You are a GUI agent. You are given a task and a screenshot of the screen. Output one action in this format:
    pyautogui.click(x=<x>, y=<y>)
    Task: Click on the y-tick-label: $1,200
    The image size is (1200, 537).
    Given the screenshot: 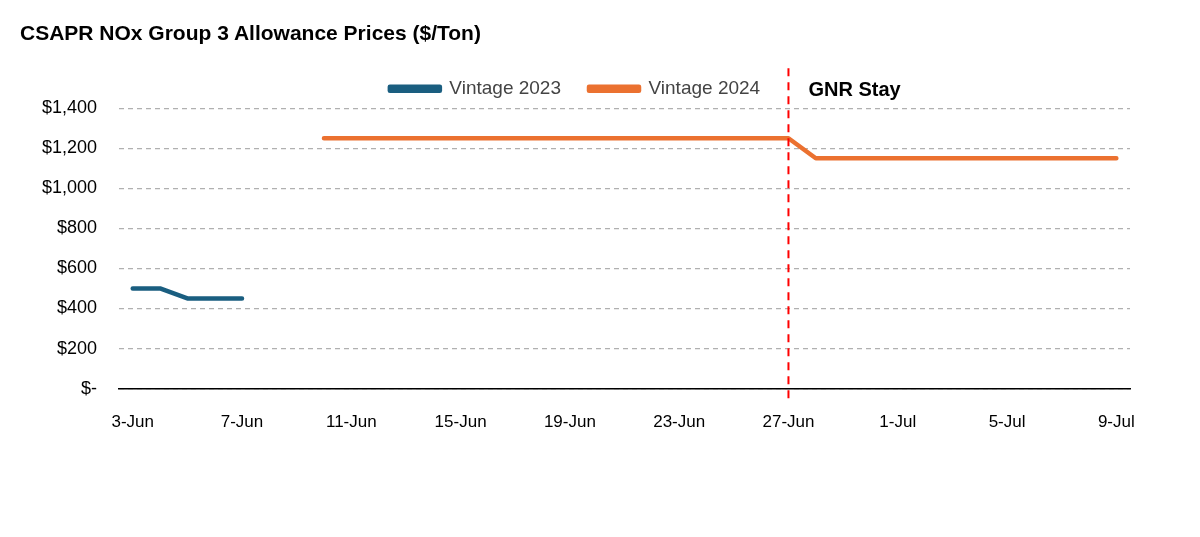 What is the action you would take?
    pyautogui.click(x=69, y=147)
    